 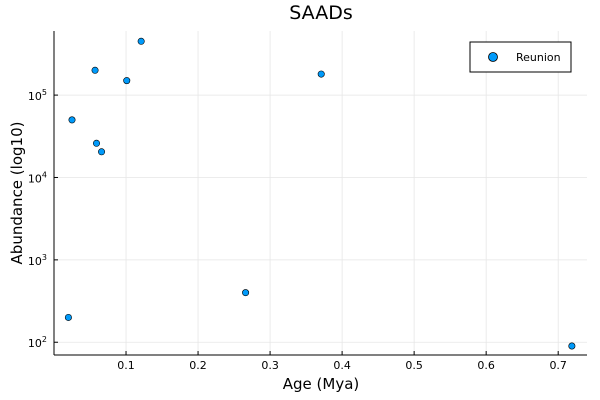 What do you see at coordinates (43, 219) in the screenshot?
I see `y-ticks: 10² 10³ 10⁴ 10⁵` at bounding box center [43, 219].